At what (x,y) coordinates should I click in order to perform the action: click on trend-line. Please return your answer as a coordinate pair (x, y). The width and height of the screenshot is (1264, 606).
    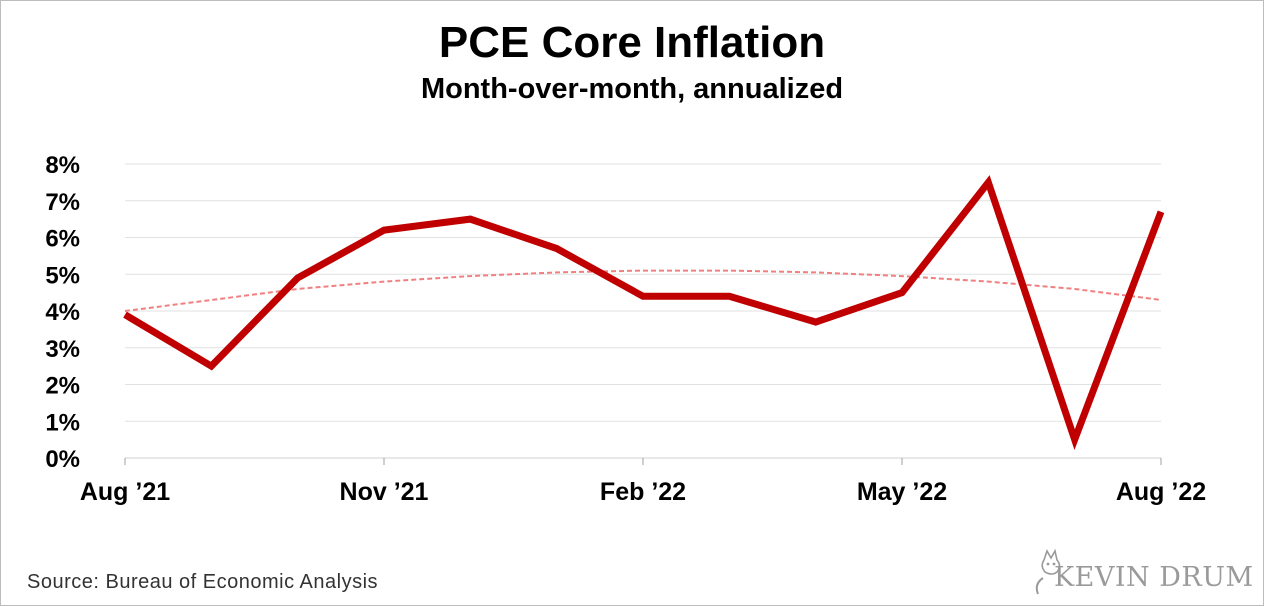
    Looking at the image, I should click on (643, 290).